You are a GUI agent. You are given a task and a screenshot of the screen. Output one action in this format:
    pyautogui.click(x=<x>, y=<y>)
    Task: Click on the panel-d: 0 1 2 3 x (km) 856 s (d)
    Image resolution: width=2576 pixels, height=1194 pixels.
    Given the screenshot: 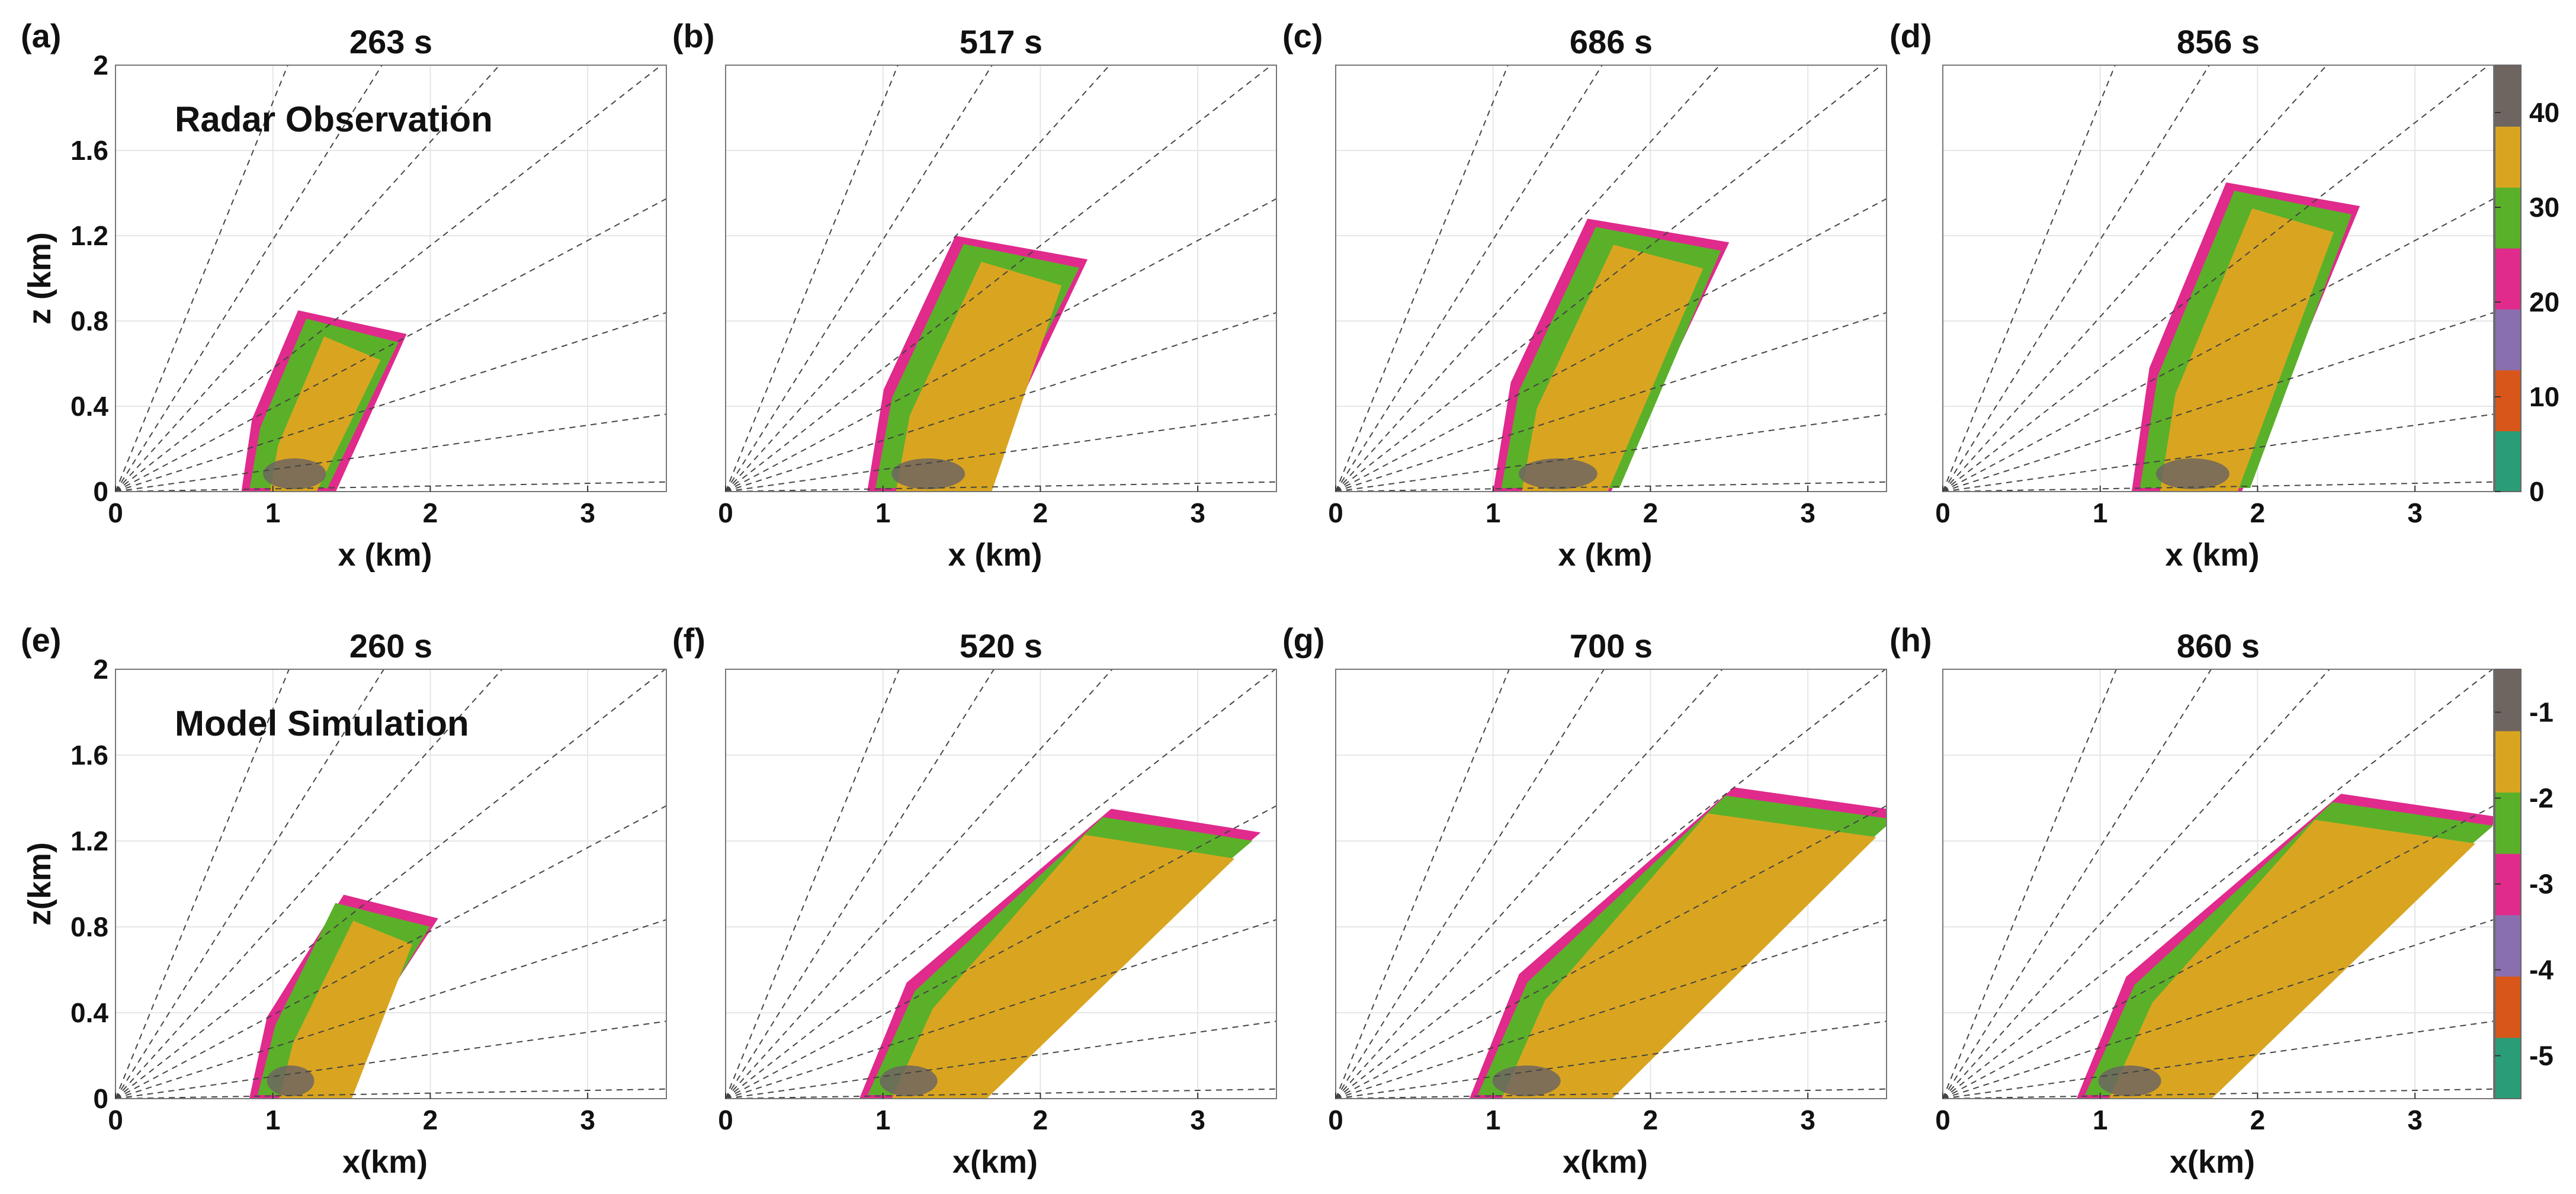 What is the action you would take?
    pyautogui.click(x=2192, y=295)
    